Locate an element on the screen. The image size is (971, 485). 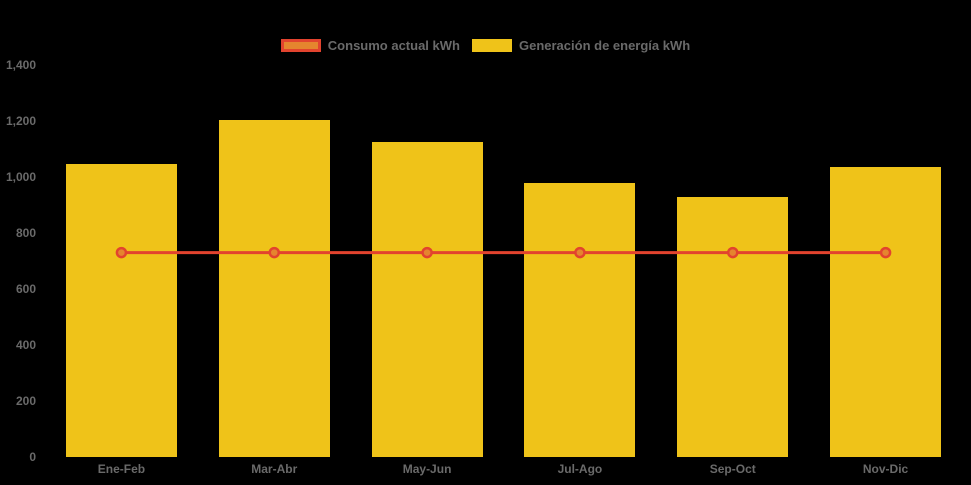
y-axis: 0 200 400 600 800 1,000 1,200 1,400 is located at coordinates (18, 261).